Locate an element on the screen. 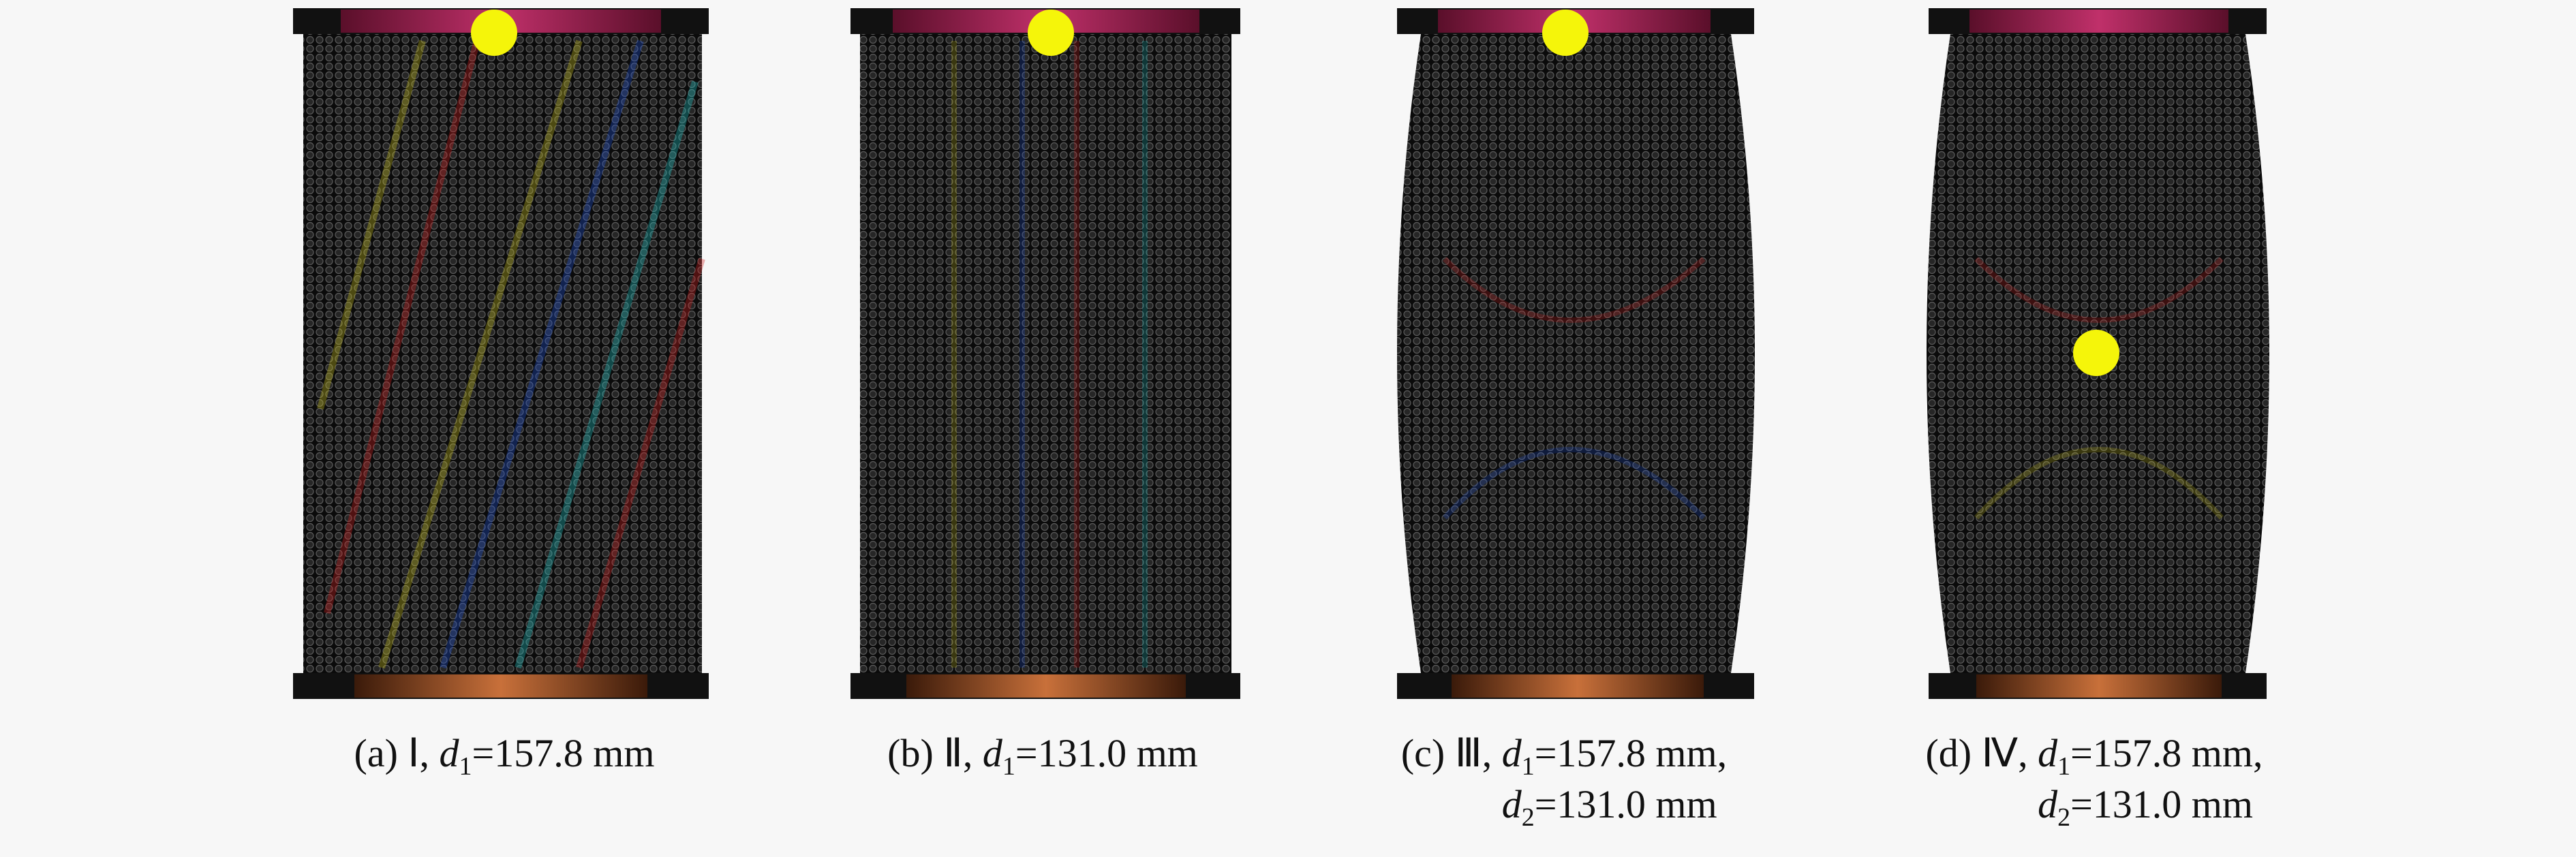  caption-line: (c) Ⅲ, d1=157.8 mm, is located at coordinates (1564, 756).